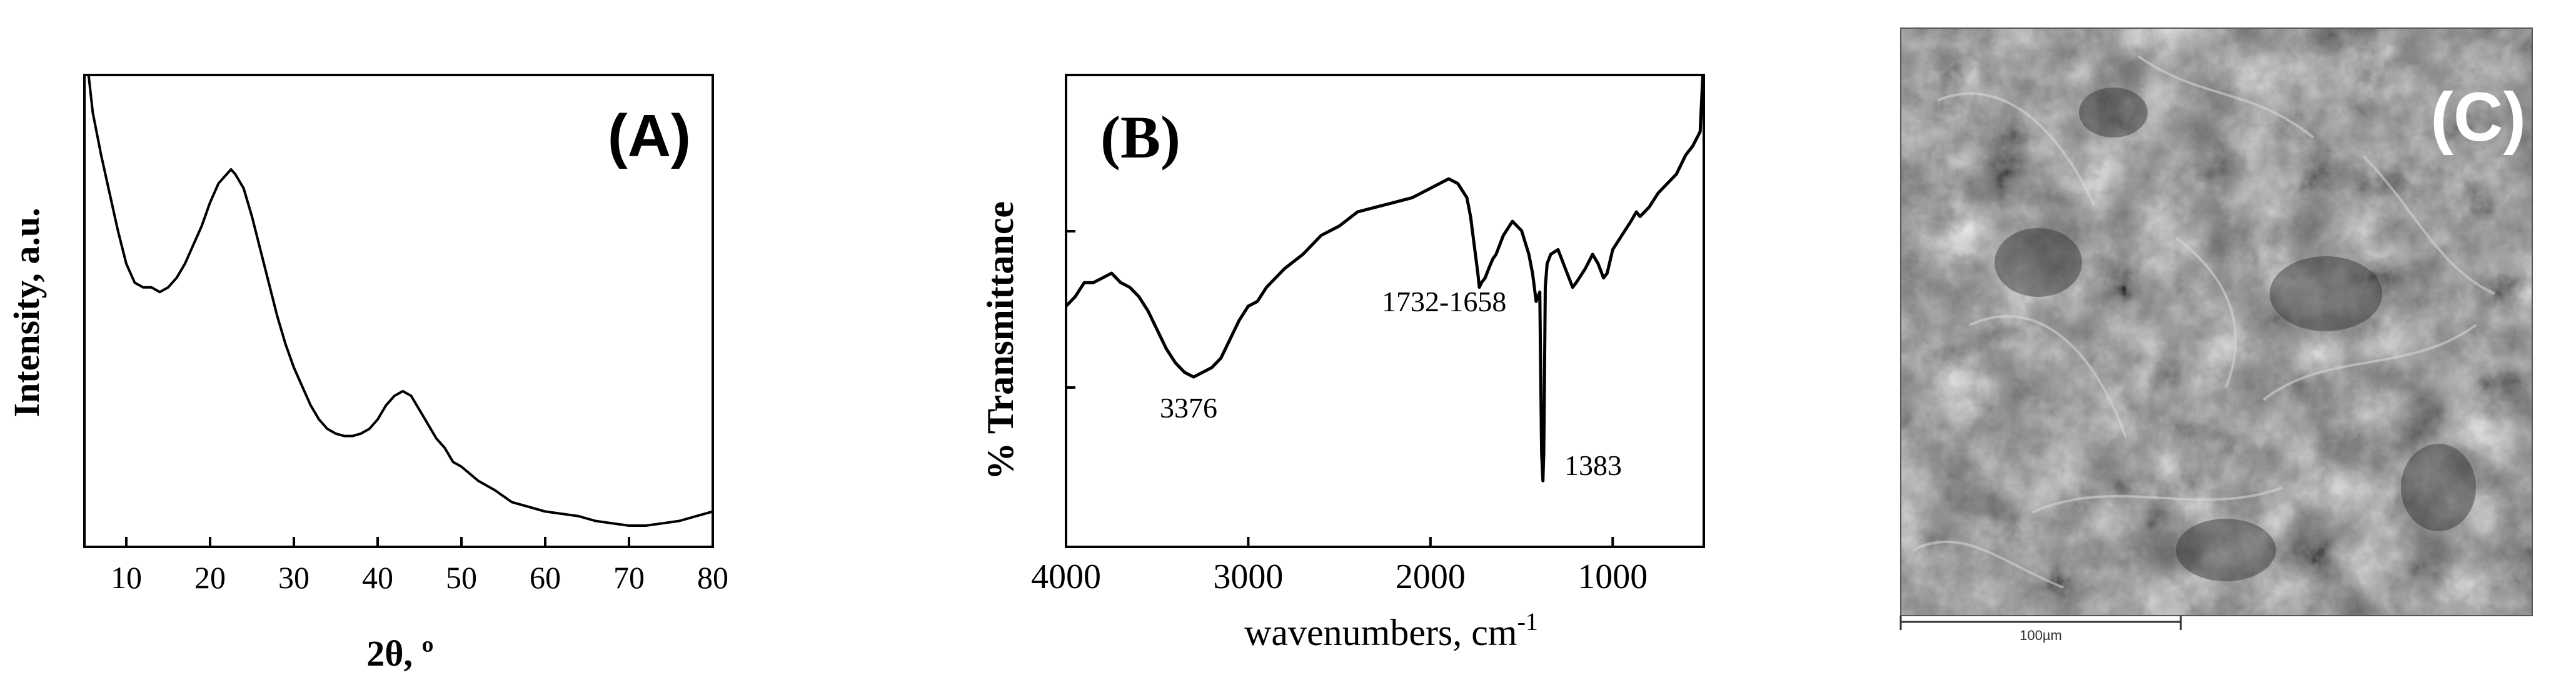 This screenshot has width=2576, height=685. I want to click on x-a-tick-label-30: 30, so click(293, 577).